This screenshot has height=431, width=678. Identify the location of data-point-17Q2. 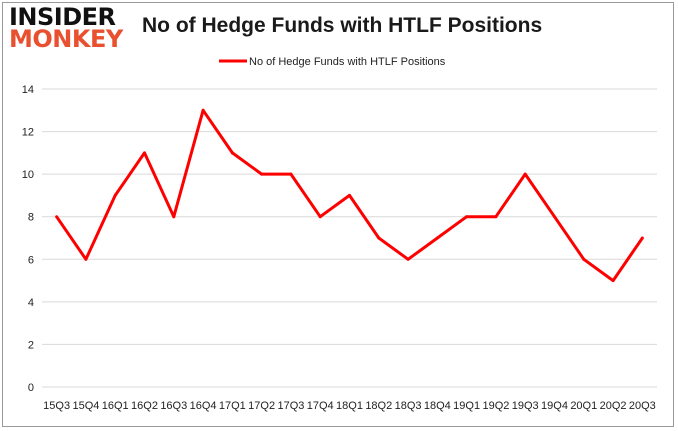
(262, 174).